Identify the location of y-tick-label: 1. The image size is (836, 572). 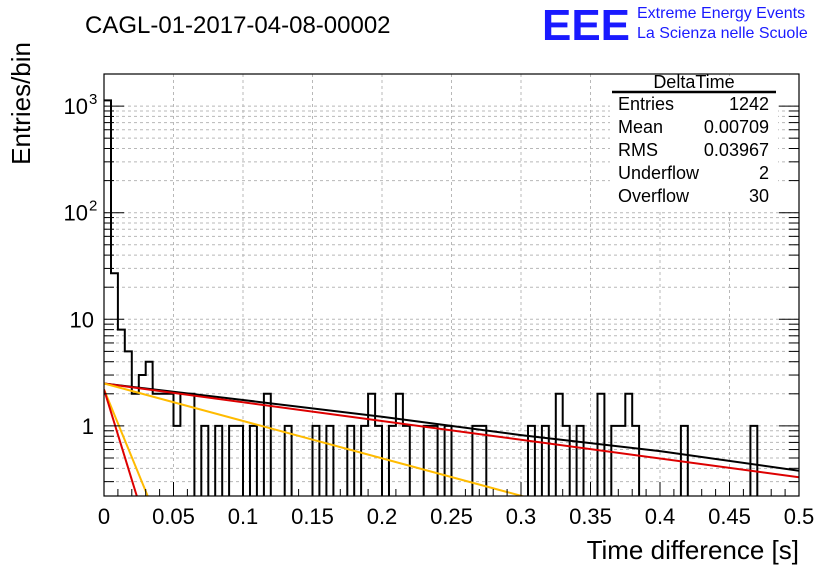
(88, 426).